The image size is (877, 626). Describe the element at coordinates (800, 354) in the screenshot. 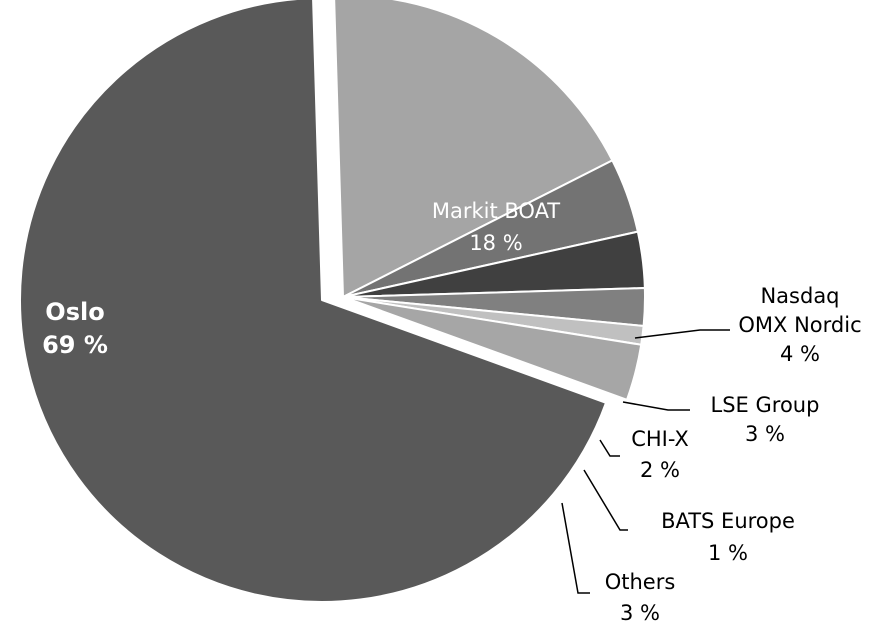

I see `slice-percent: 4 %` at that location.